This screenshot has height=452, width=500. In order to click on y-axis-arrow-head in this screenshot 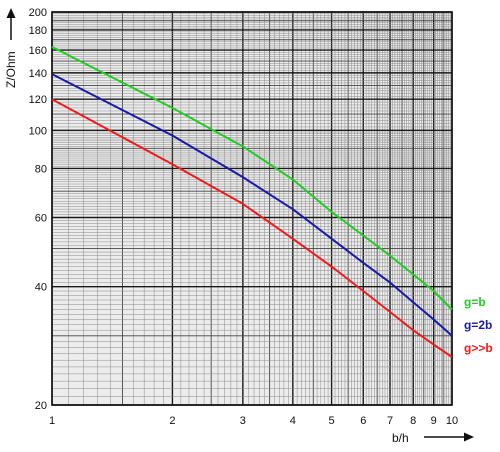, I will do `click(11, 13)`.